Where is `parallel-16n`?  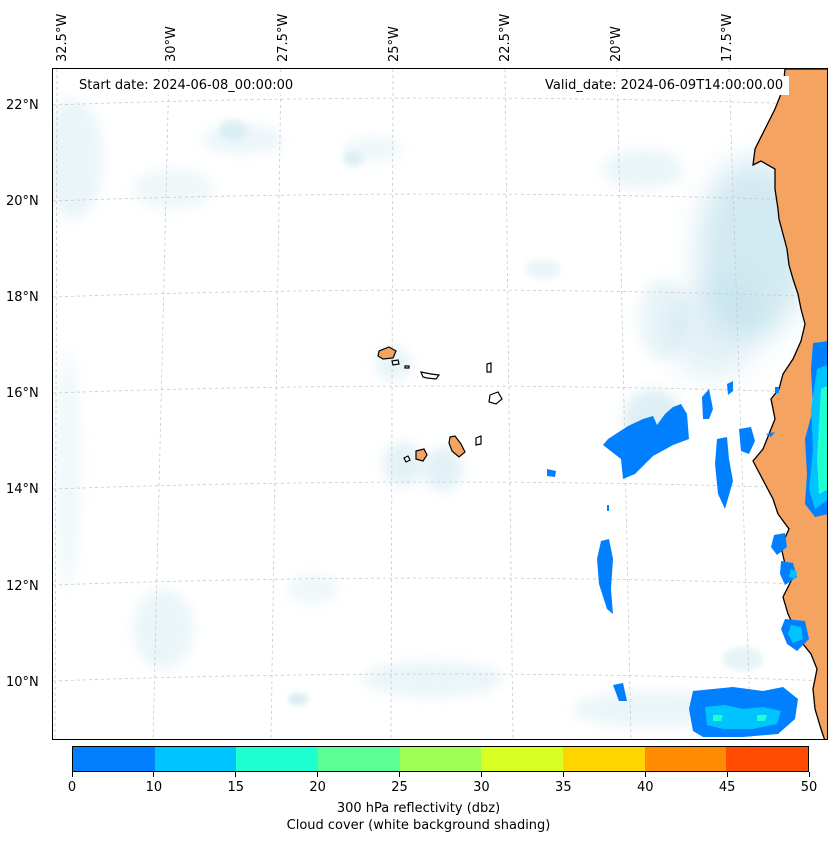 parallel-16n is located at coordinates (440, 389).